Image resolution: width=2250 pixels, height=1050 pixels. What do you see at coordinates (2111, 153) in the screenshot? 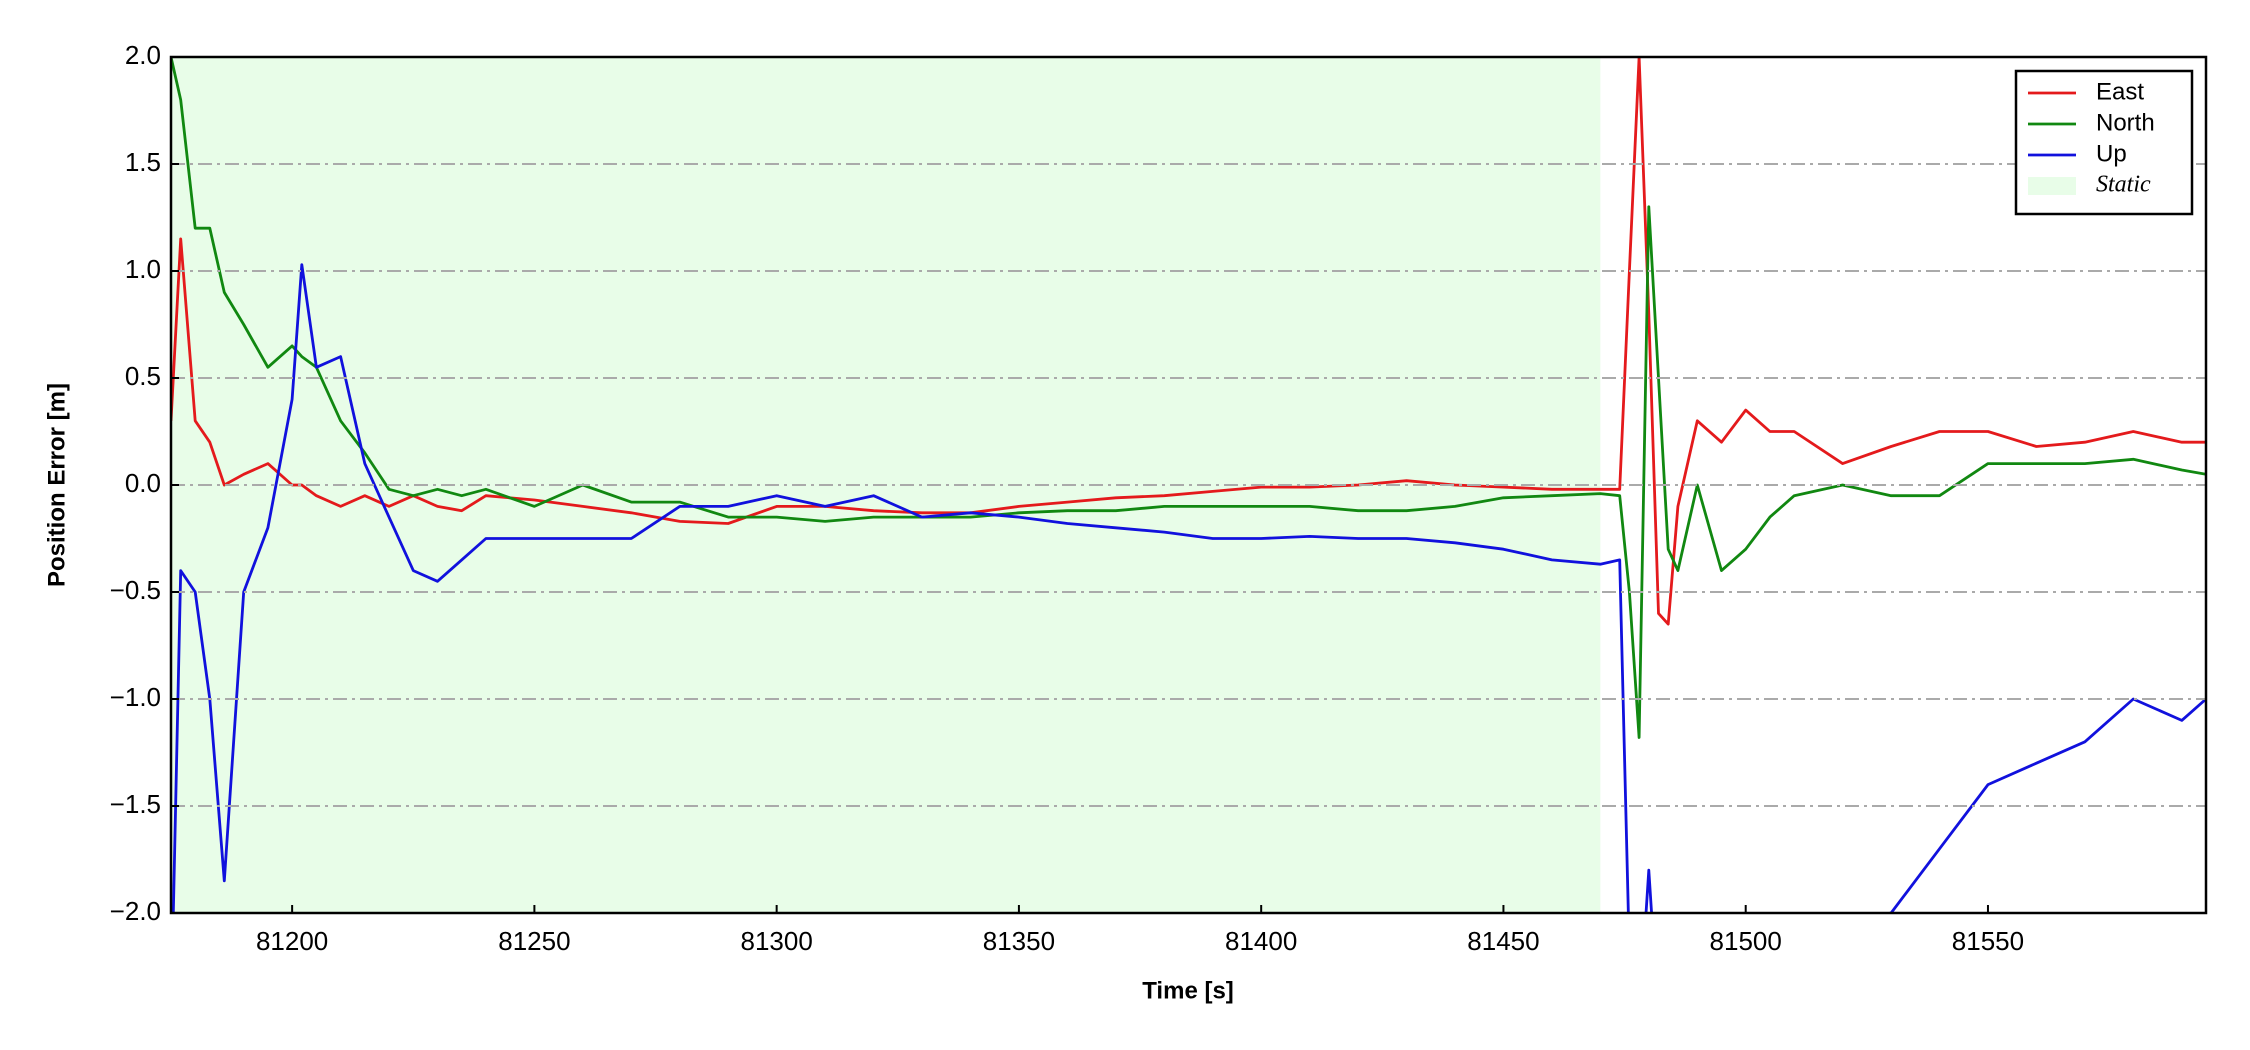
I see `legend-label: Up` at bounding box center [2111, 153].